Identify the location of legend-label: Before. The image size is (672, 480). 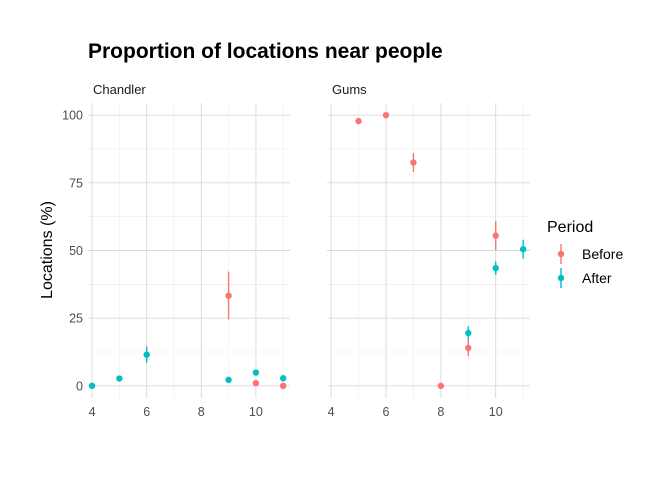
(602, 254).